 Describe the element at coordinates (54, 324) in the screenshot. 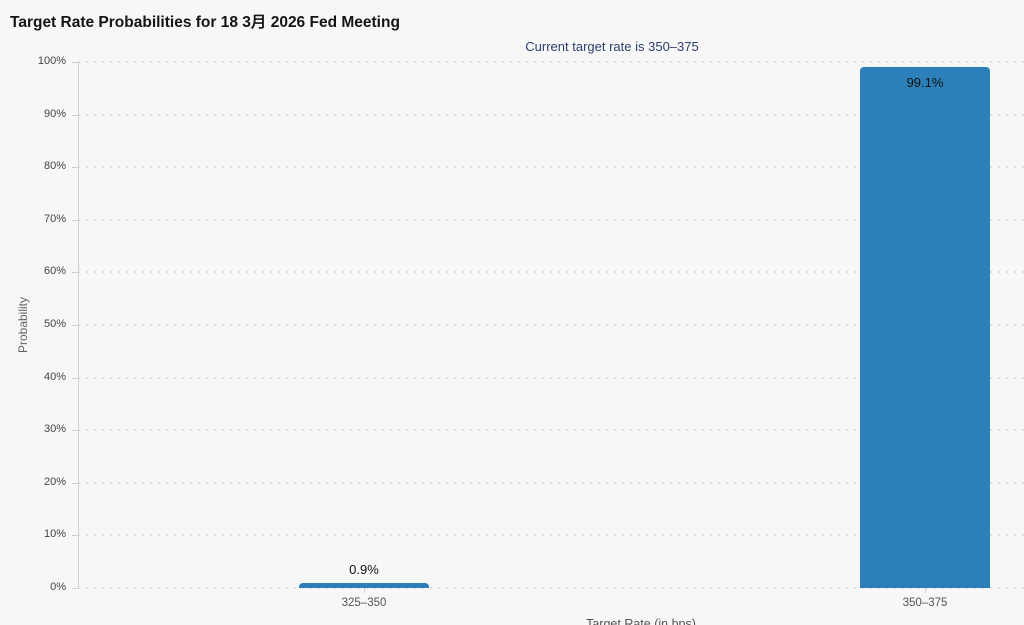

I see `y-axis-tick-label: 50%` at that location.